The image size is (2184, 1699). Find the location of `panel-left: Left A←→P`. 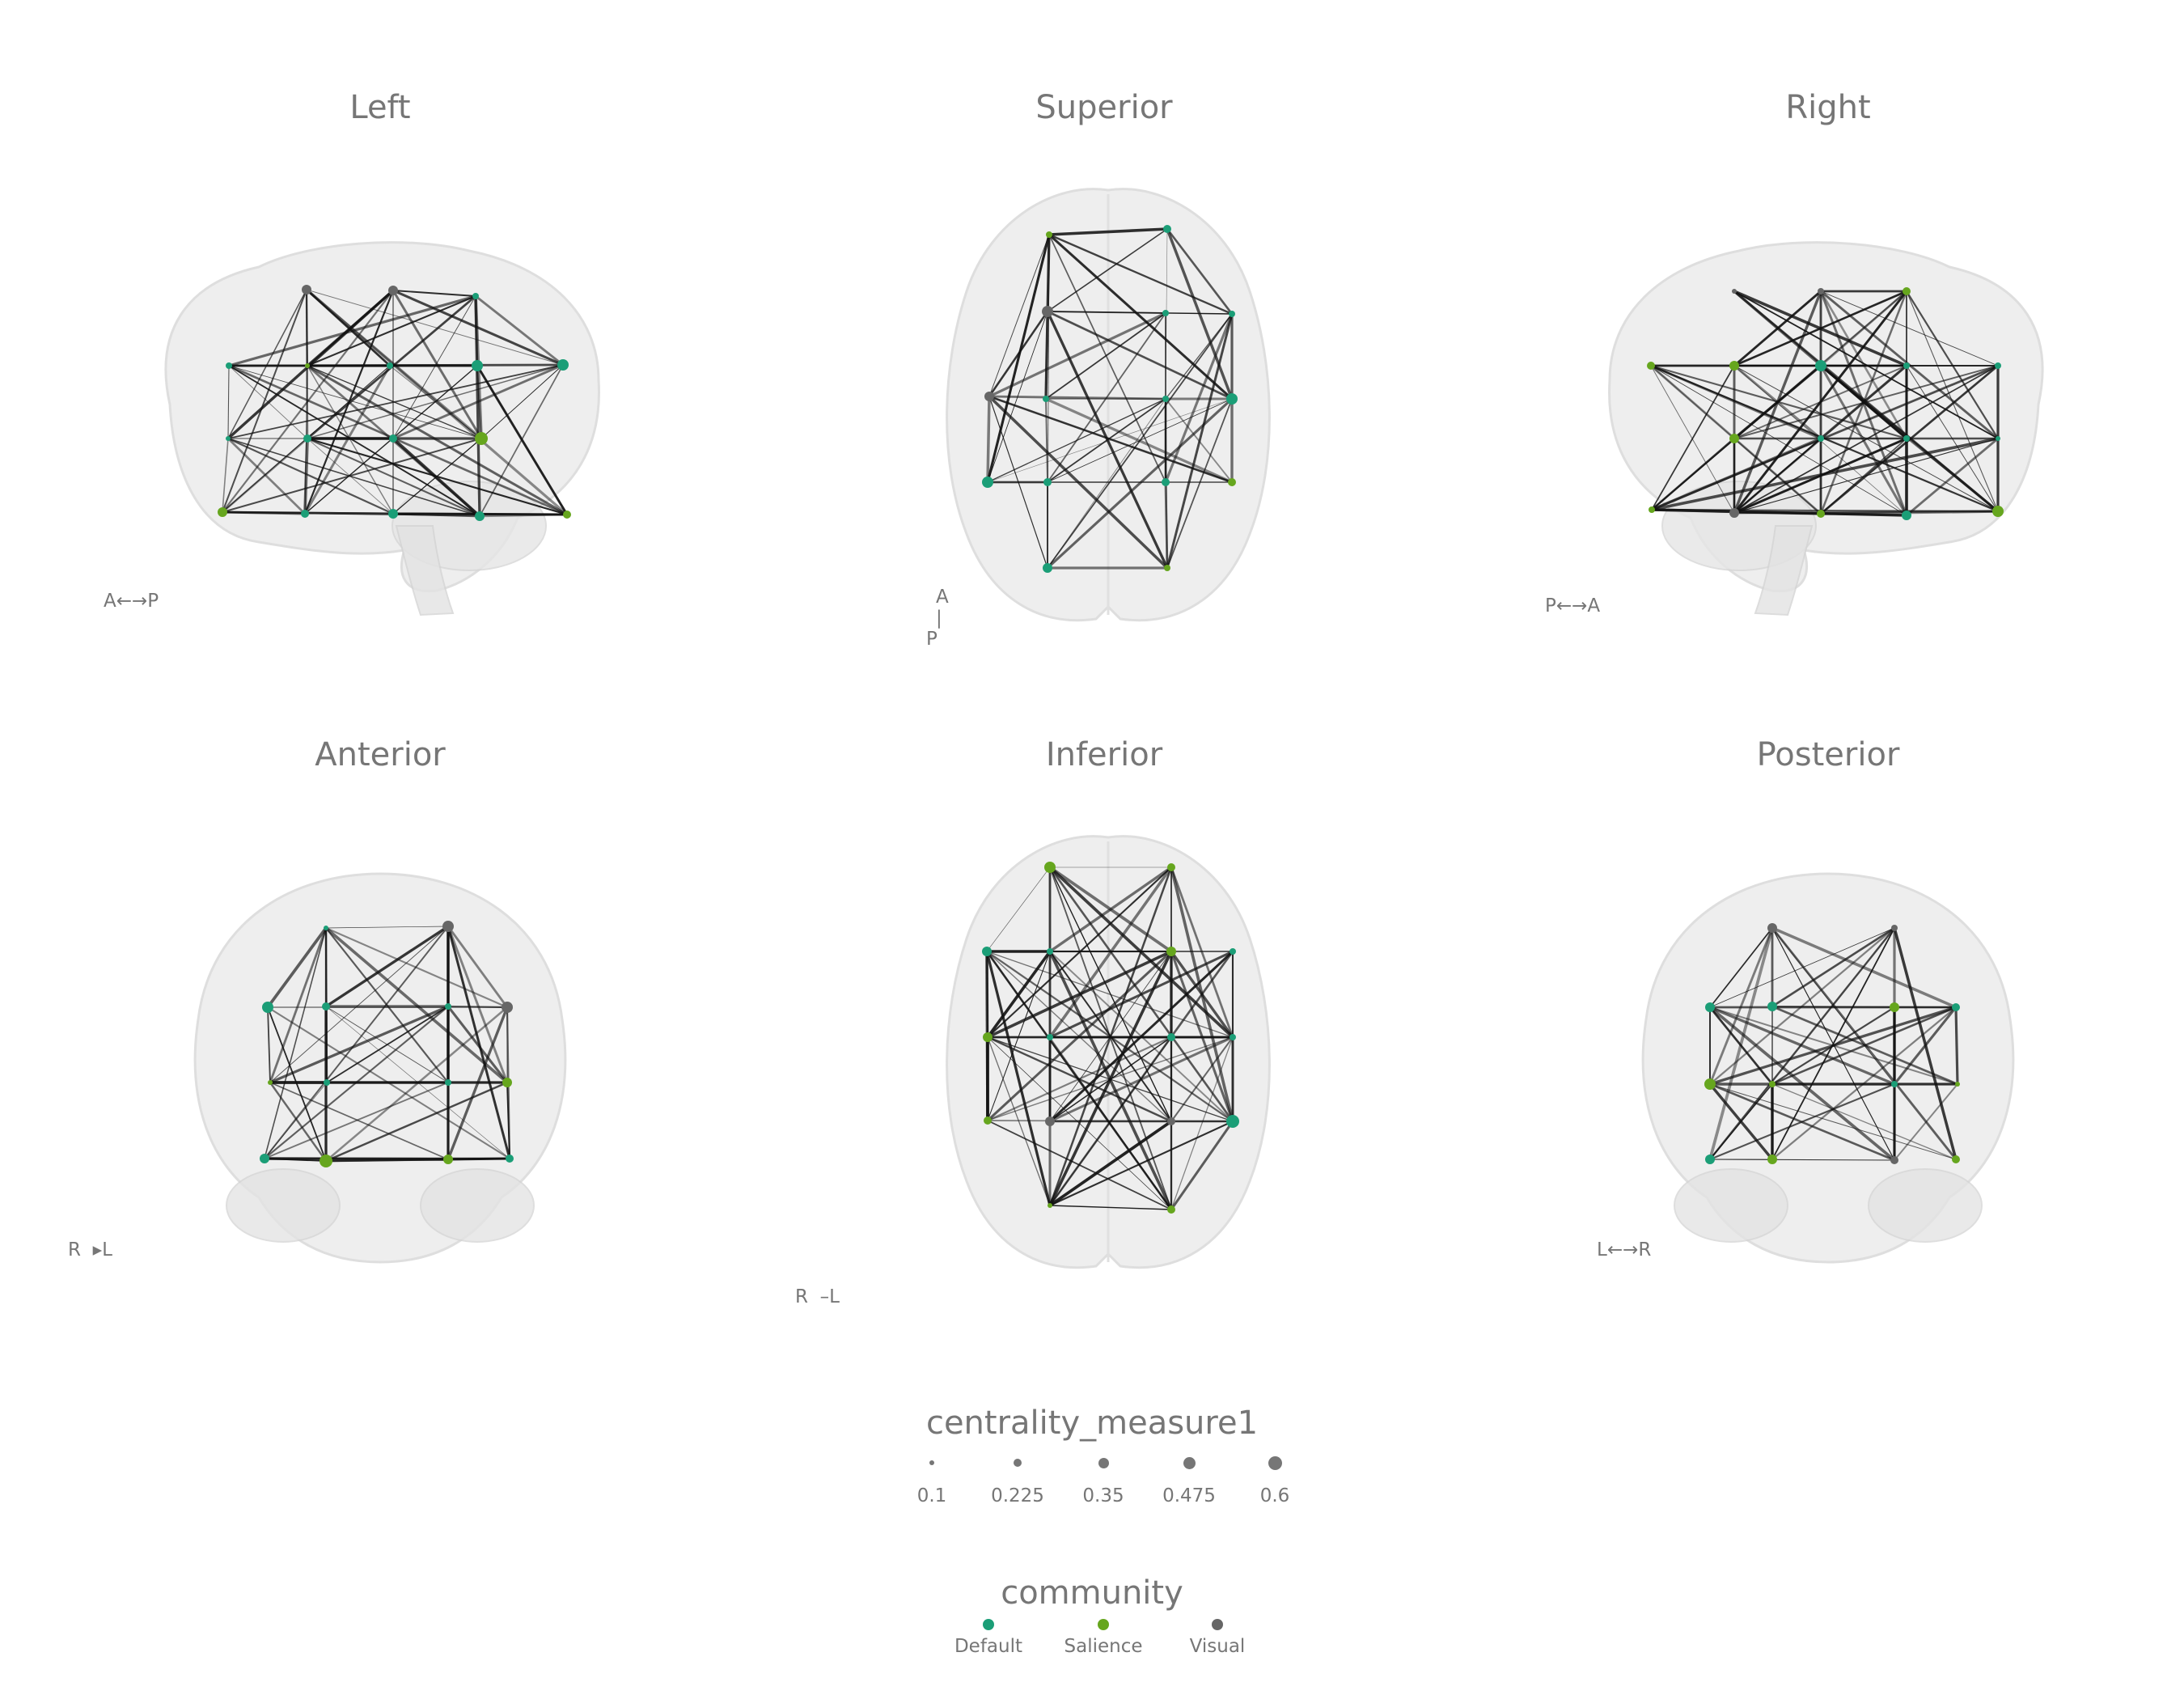

panel-left: Left A←→P is located at coordinates (380, 348).